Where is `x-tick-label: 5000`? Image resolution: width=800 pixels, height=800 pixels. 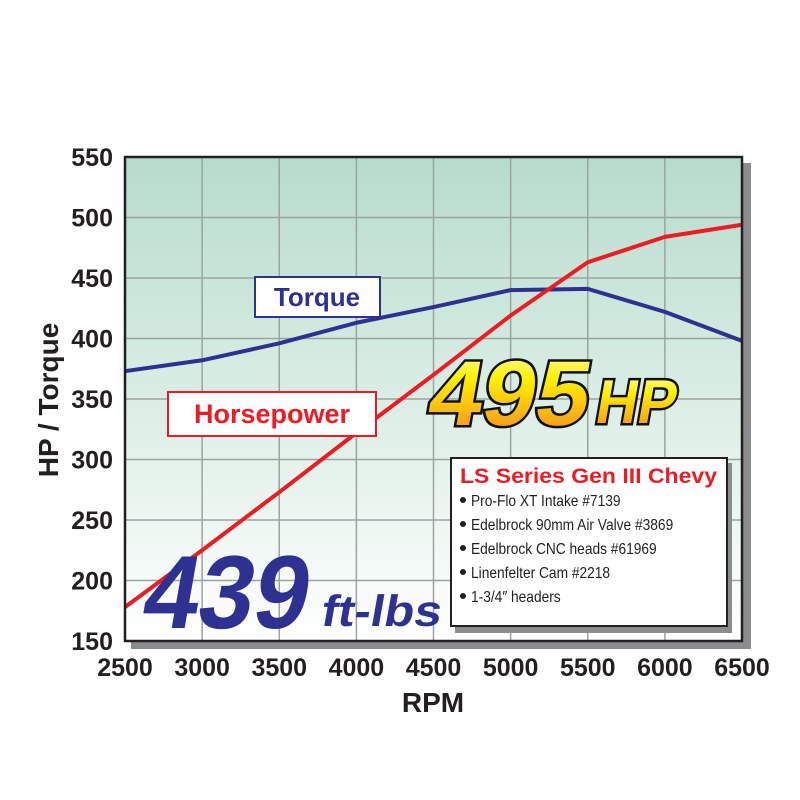 x-tick-label: 5000 is located at coordinates (511, 668).